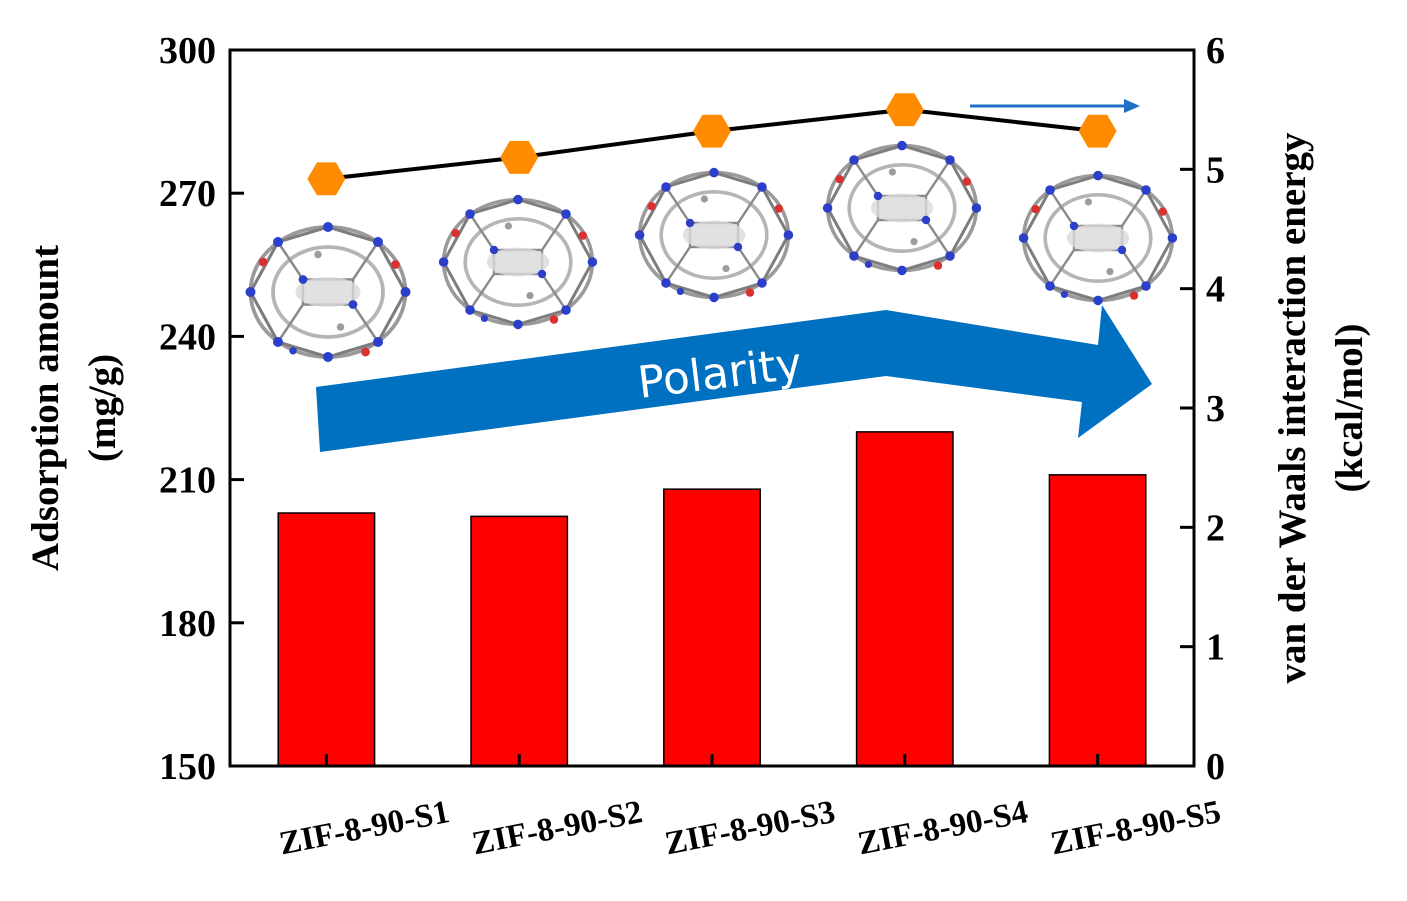 This screenshot has height=901, width=1407. What do you see at coordinates (1215, 170) in the screenshot?
I see `right-tick-label: 5` at bounding box center [1215, 170].